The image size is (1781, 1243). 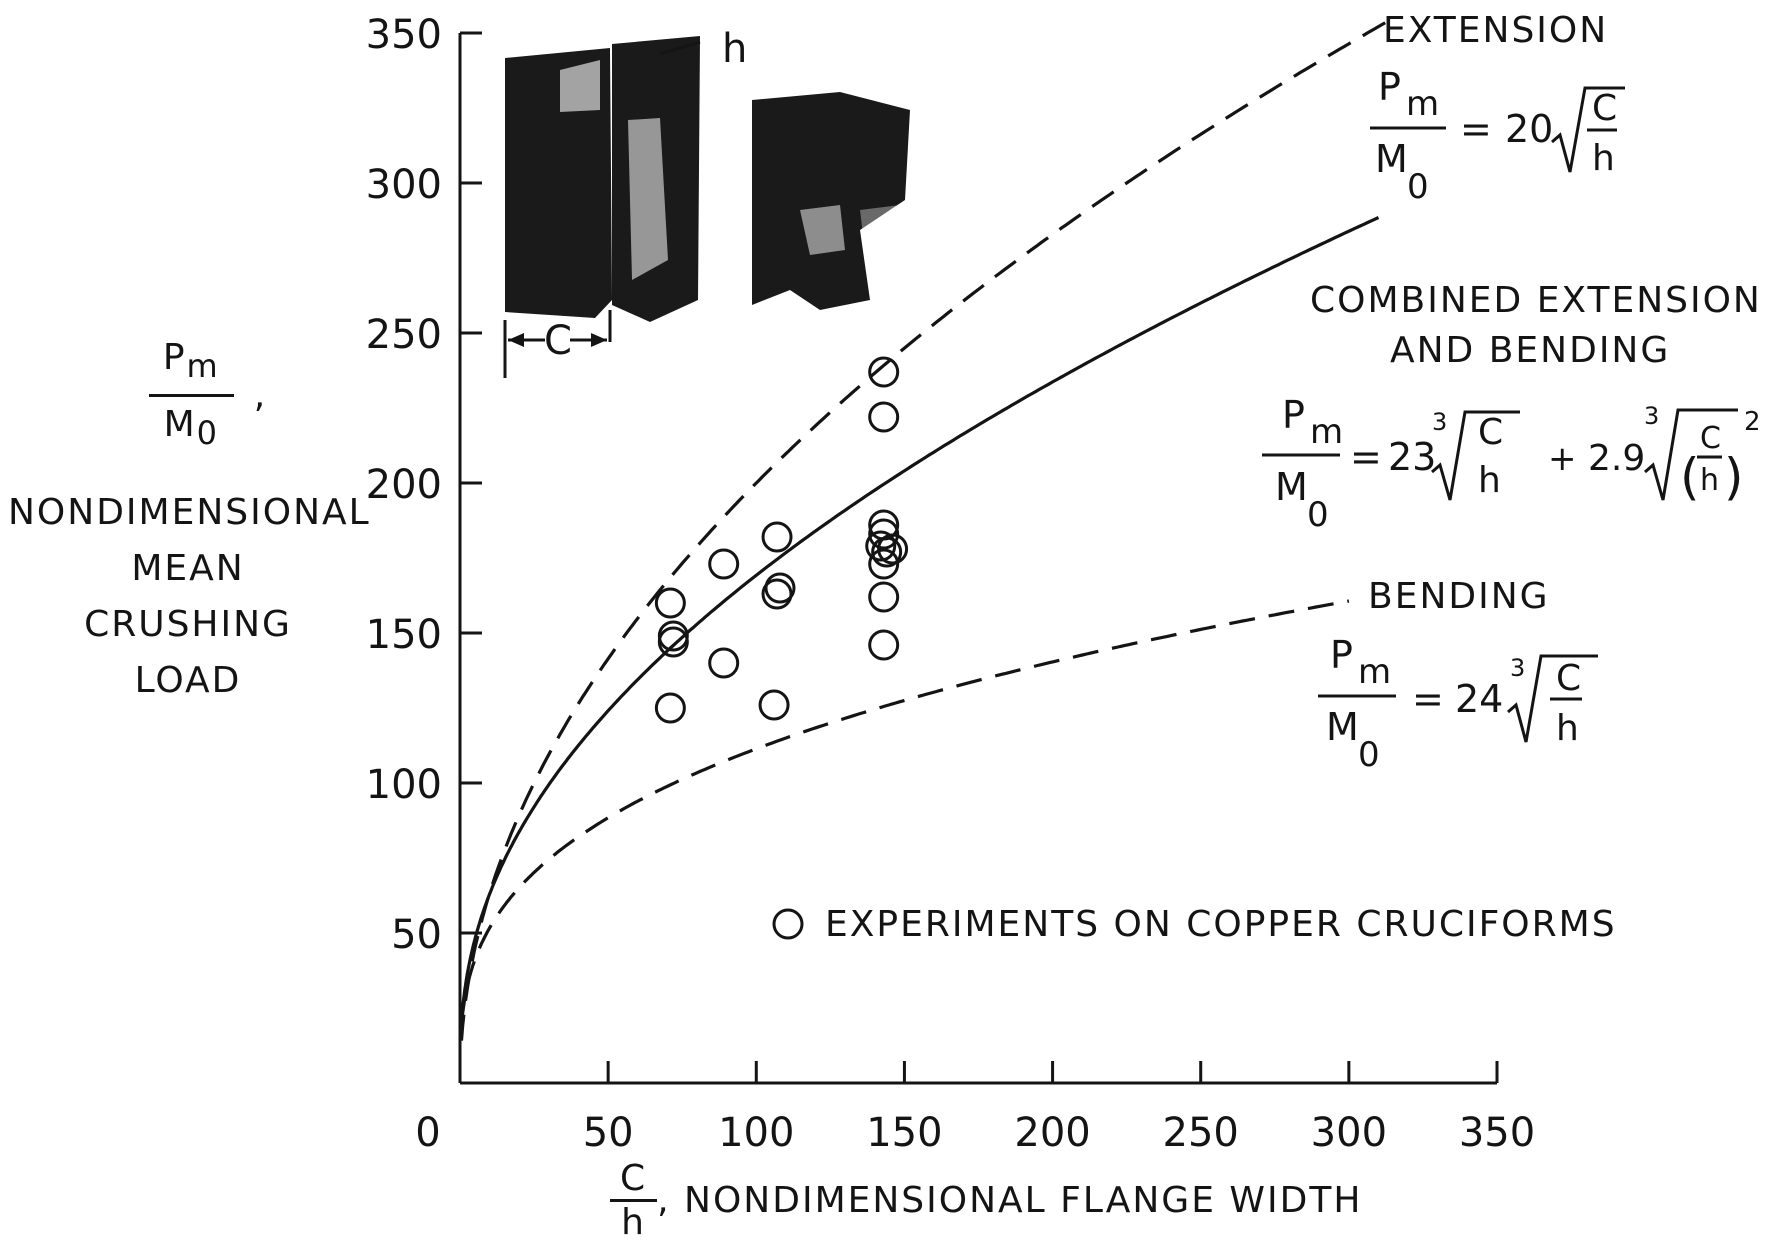 I want to click on svg-text: 2, so click(x=1752, y=422).